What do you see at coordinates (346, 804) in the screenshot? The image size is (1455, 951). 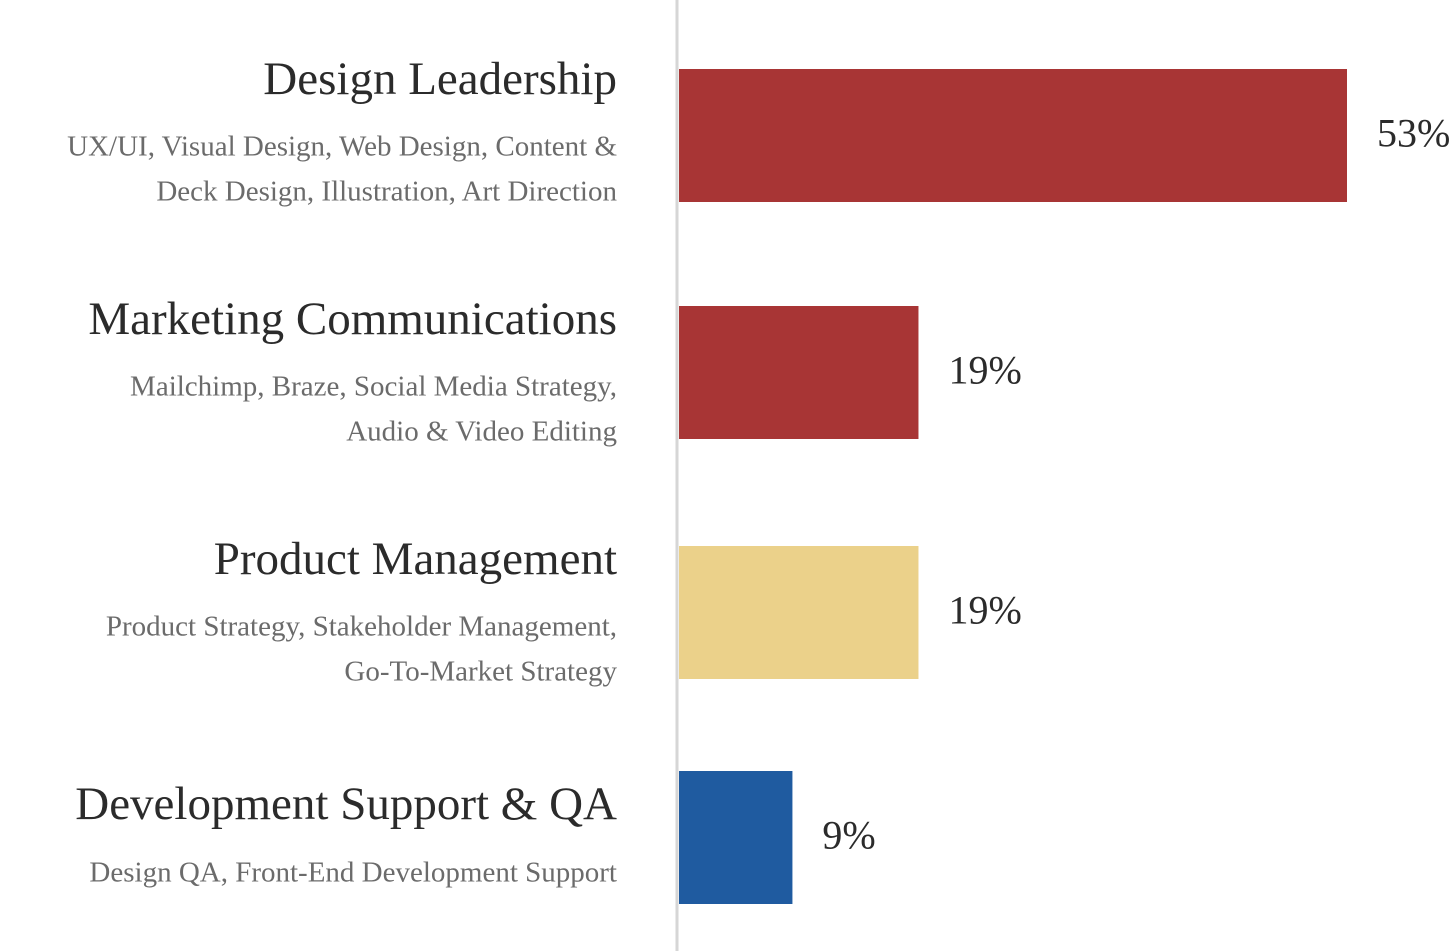 I see `category-title: Development Support & QA` at bounding box center [346, 804].